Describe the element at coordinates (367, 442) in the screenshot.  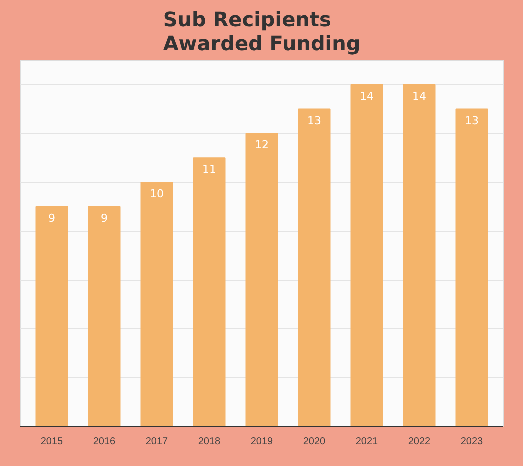
I see `x-tick-label: 2021` at that location.